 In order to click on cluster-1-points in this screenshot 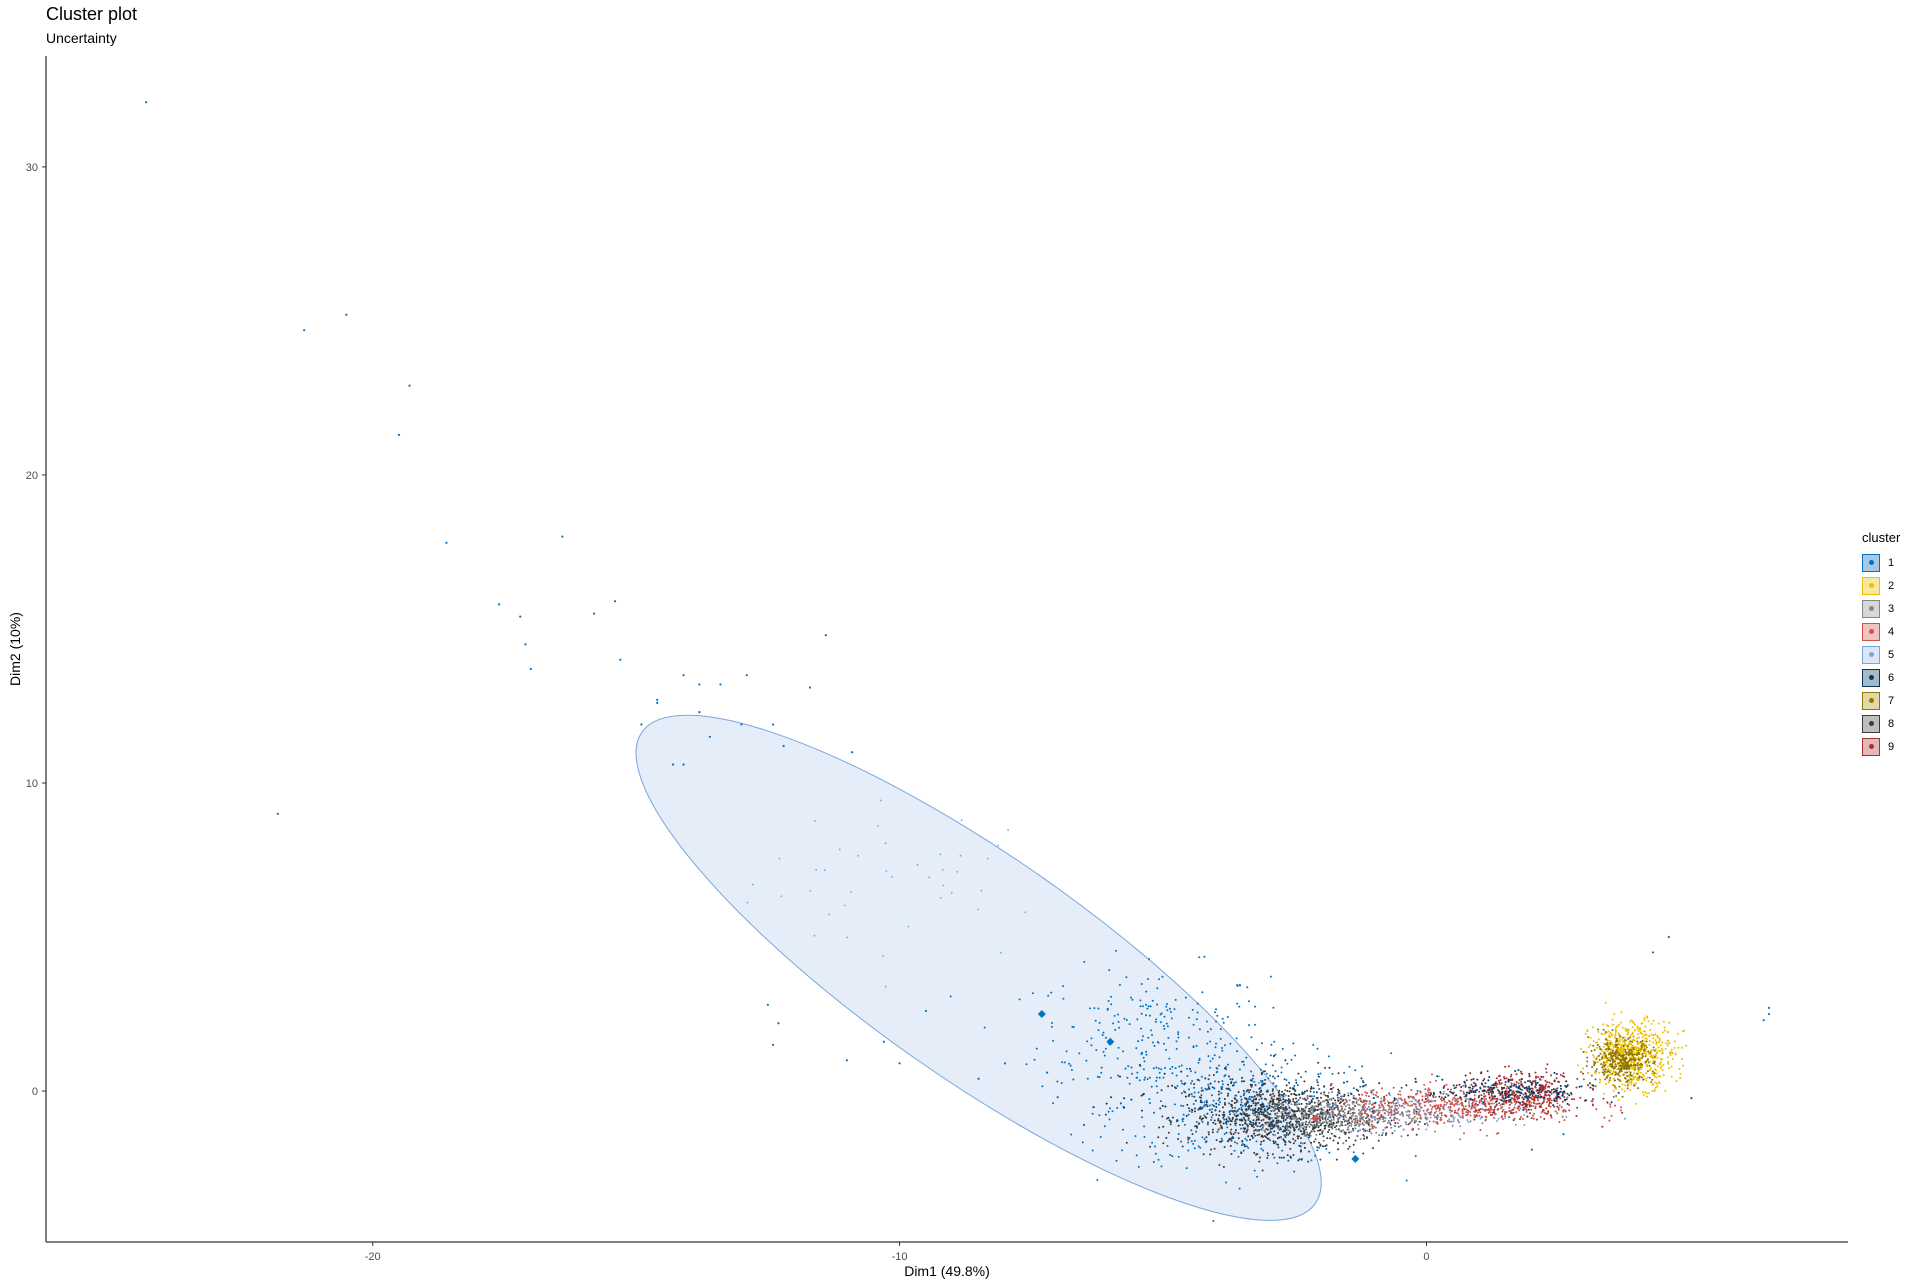, I will do `click(1132, 1050)`.